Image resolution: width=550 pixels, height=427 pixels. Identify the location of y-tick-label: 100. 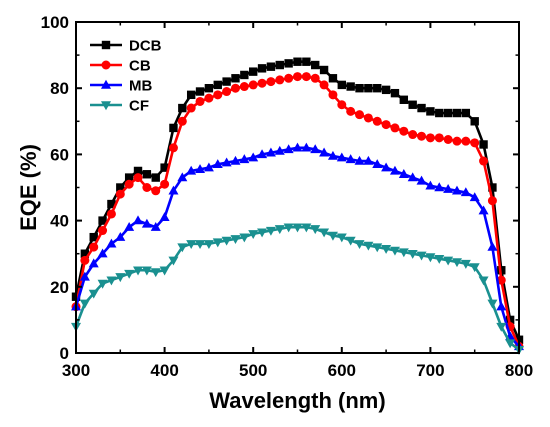
(55, 22).